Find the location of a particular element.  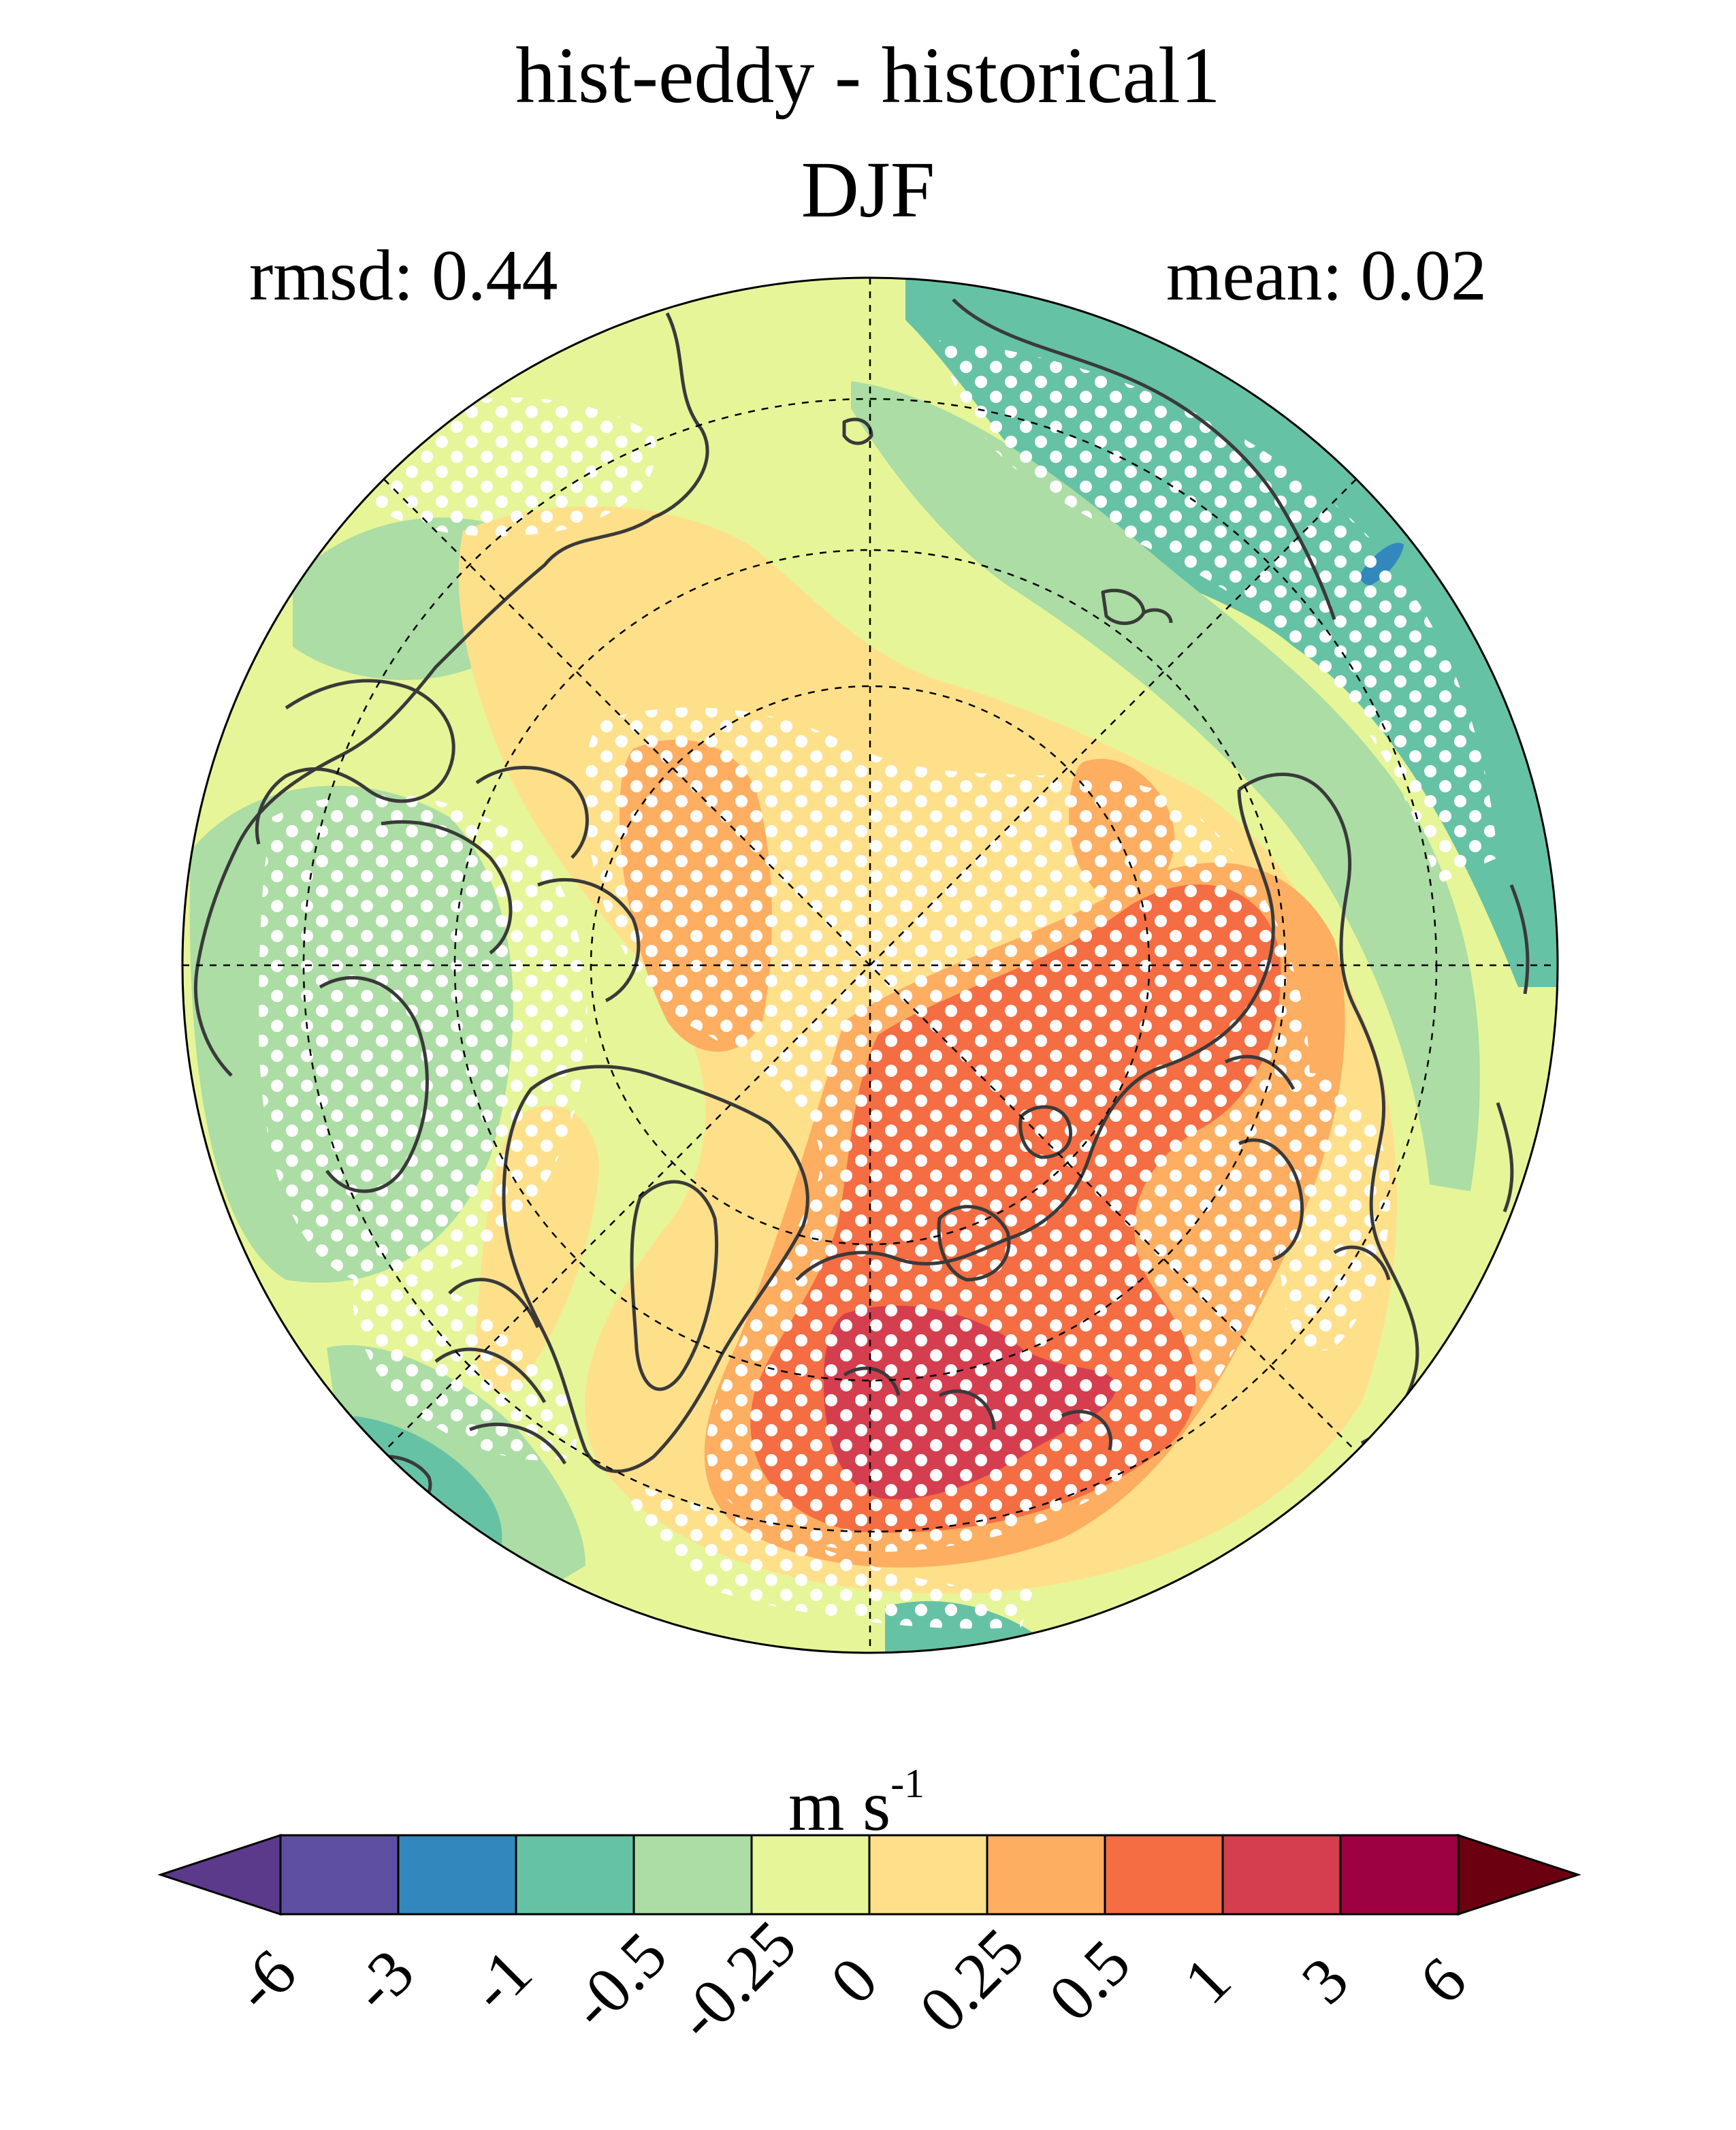

colorbar-over-arrow is located at coordinates (1519, 1874).